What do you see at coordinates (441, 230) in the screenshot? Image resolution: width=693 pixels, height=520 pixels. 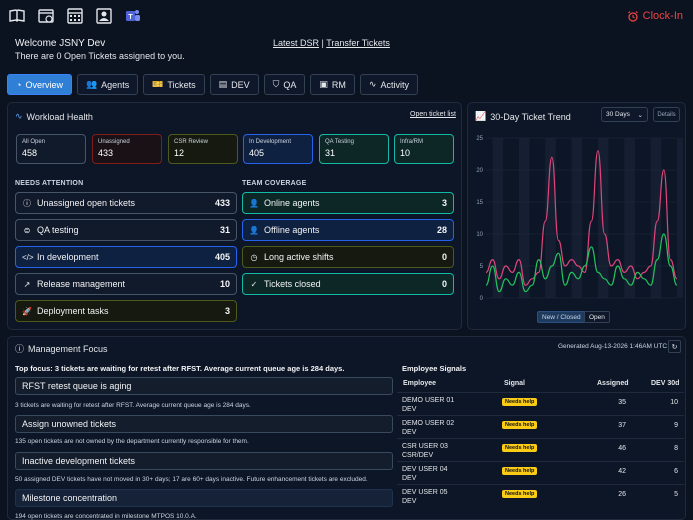 I see `row-value: 28` at bounding box center [441, 230].